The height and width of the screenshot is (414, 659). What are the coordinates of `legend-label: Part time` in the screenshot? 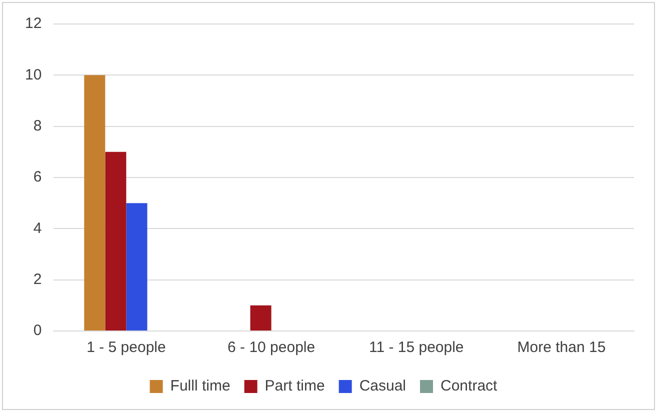 It's located at (294, 386).